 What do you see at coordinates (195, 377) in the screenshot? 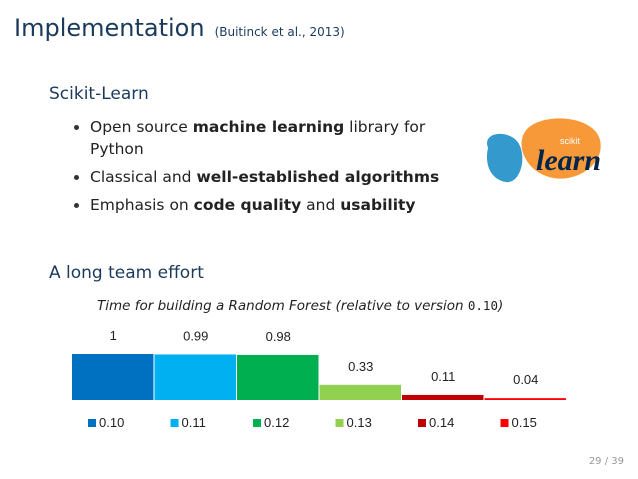
I see `bar-0.11` at bounding box center [195, 377].